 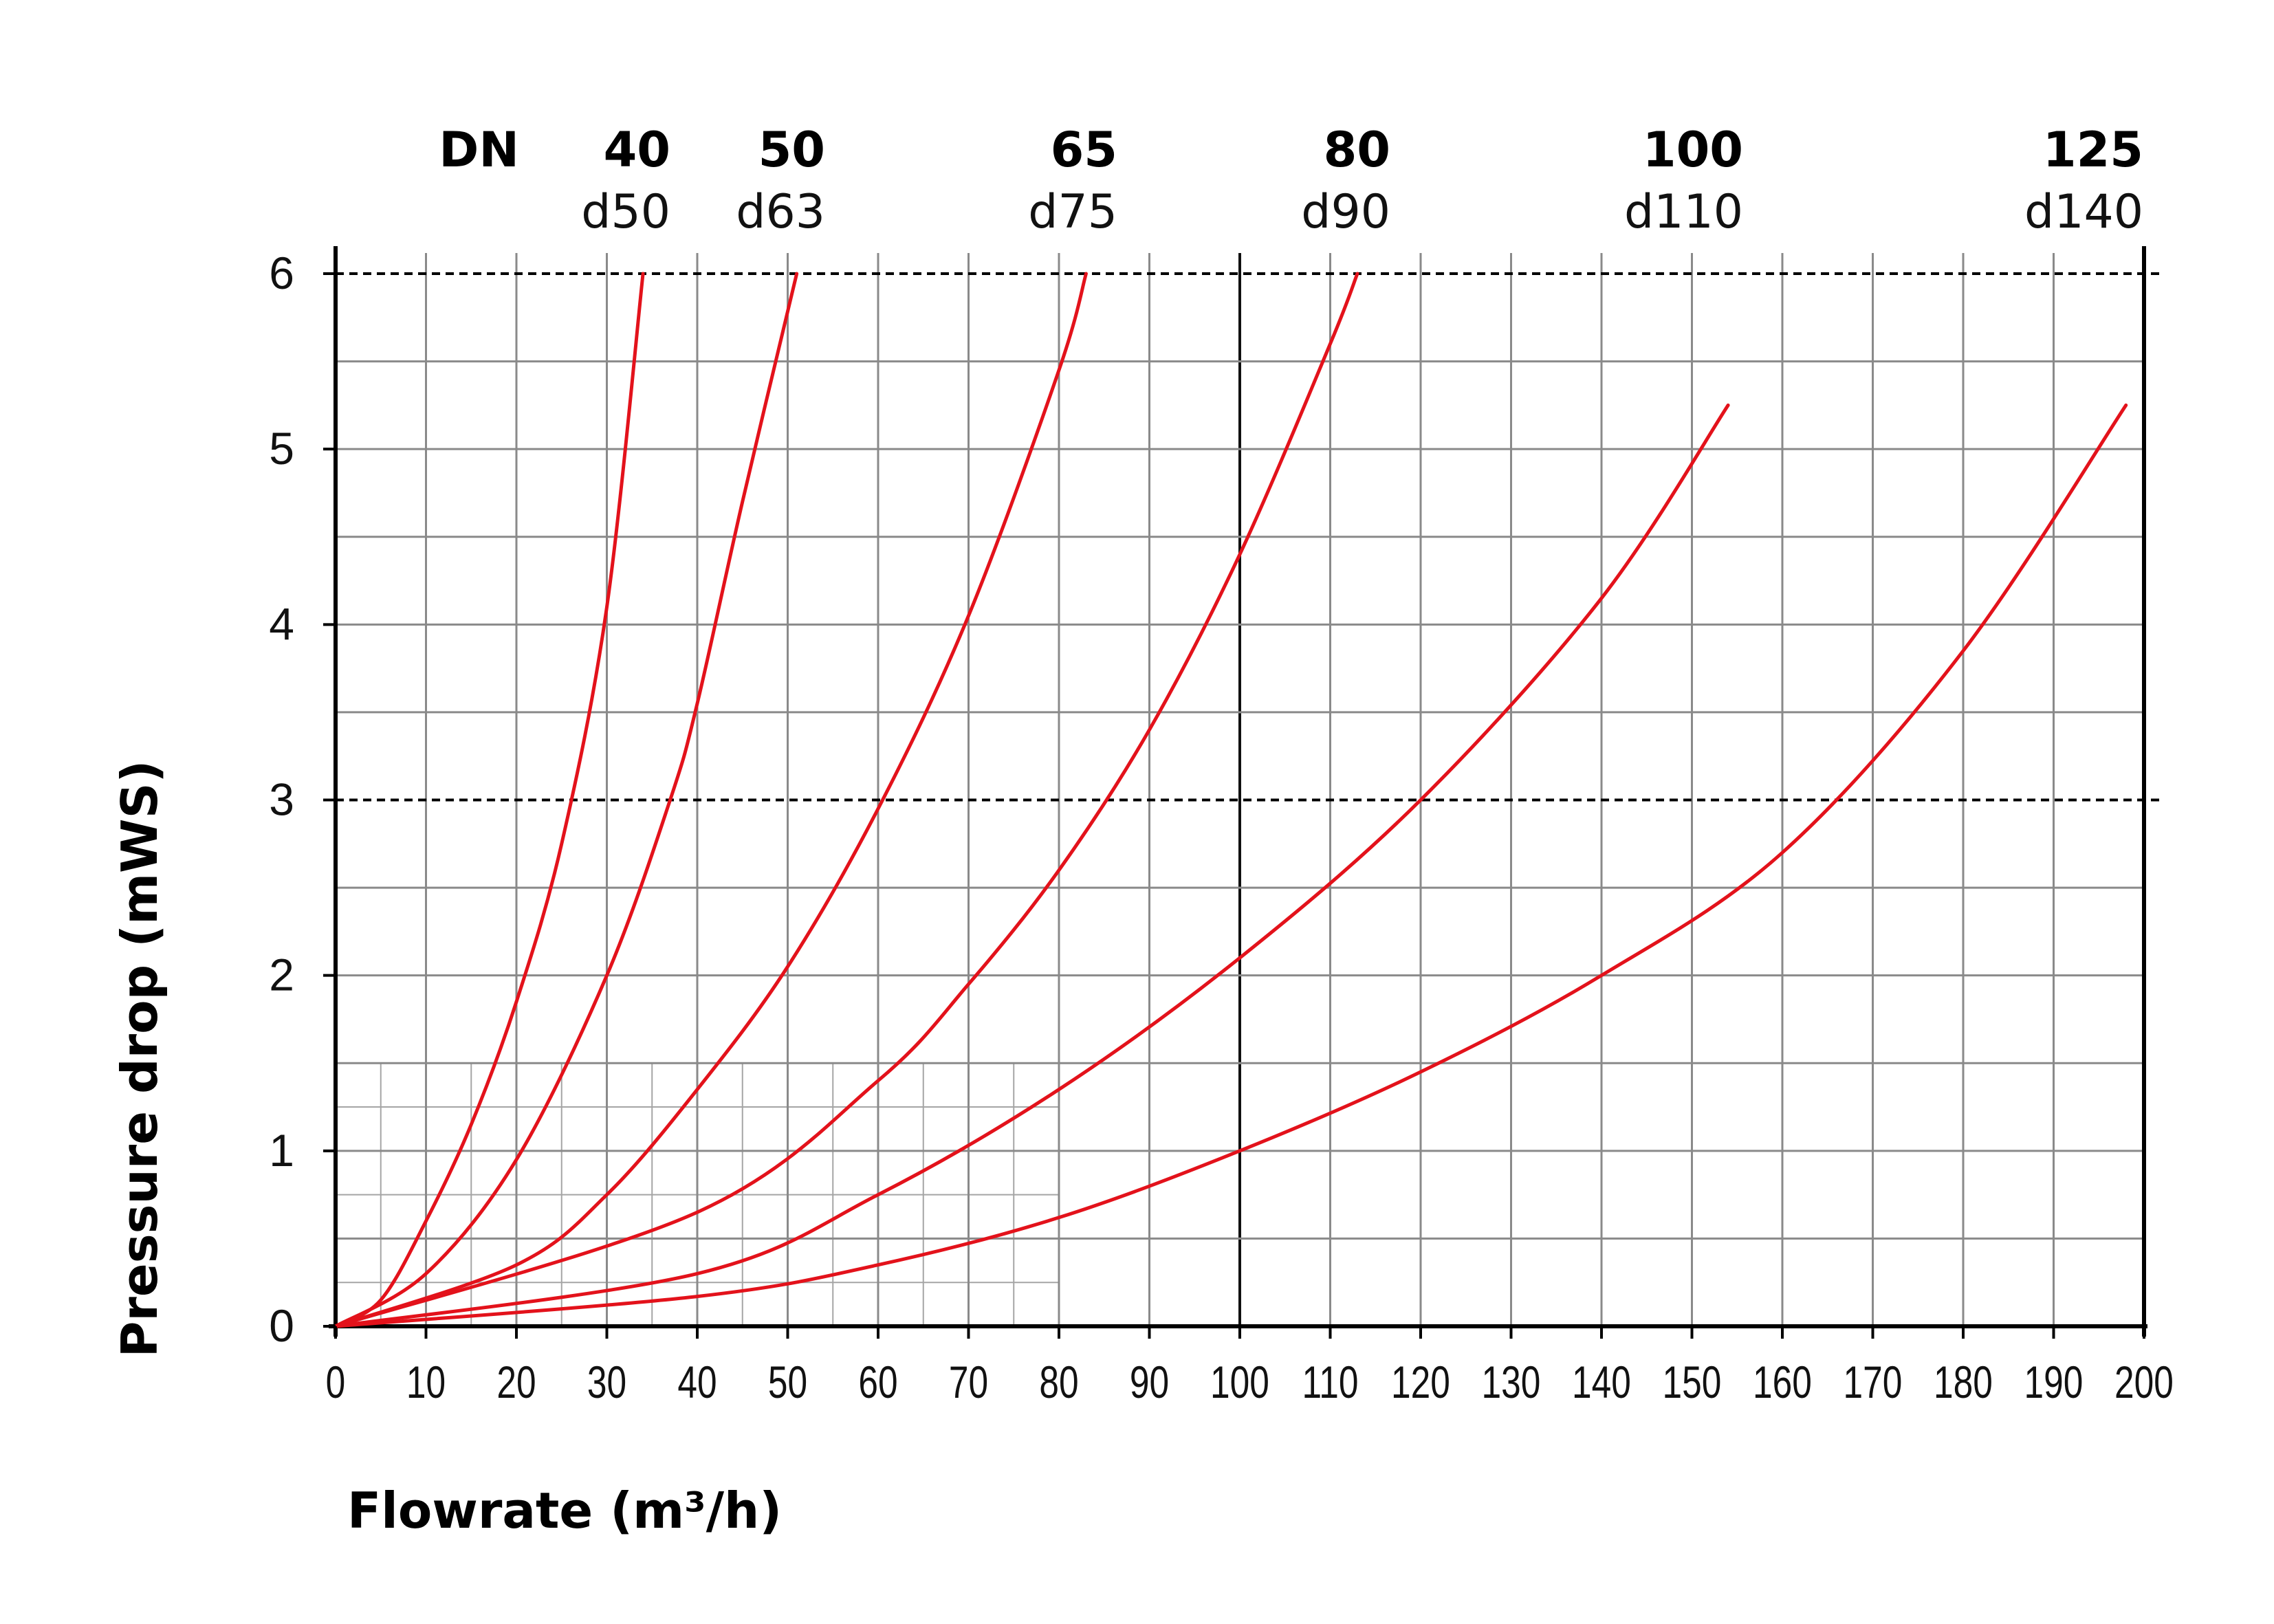 What do you see at coordinates (2083, 212) in the screenshot?
I see `series-label-d140: d140` at bounding box center [2083, 212].